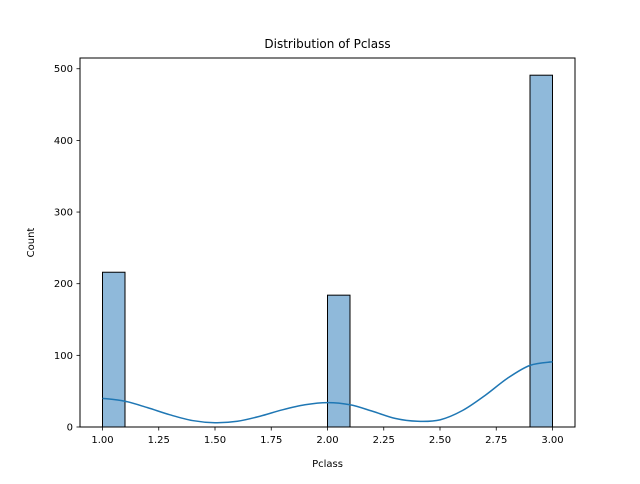  What do you see at coordinates (215, 440) in the screenshot?
I see `x-tick-label: 1.50` at bounding box center [215, 440].